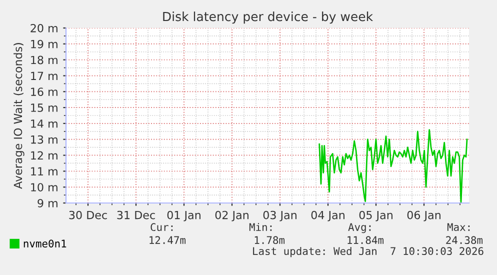  Describe the element at coordinates (260, 226) in the screenshot. I see `text: Min:` at that location.